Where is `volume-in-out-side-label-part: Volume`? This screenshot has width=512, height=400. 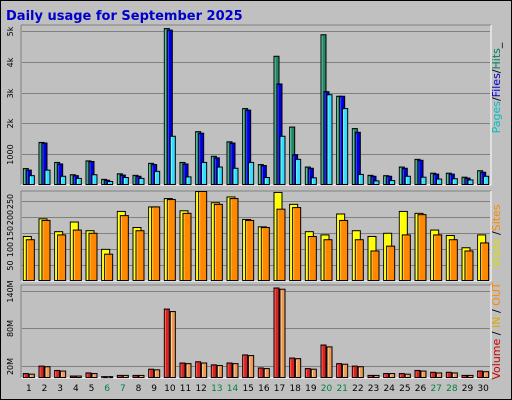
volume-in-out-side-label-part: Volume is located at coordinates (496, 358).